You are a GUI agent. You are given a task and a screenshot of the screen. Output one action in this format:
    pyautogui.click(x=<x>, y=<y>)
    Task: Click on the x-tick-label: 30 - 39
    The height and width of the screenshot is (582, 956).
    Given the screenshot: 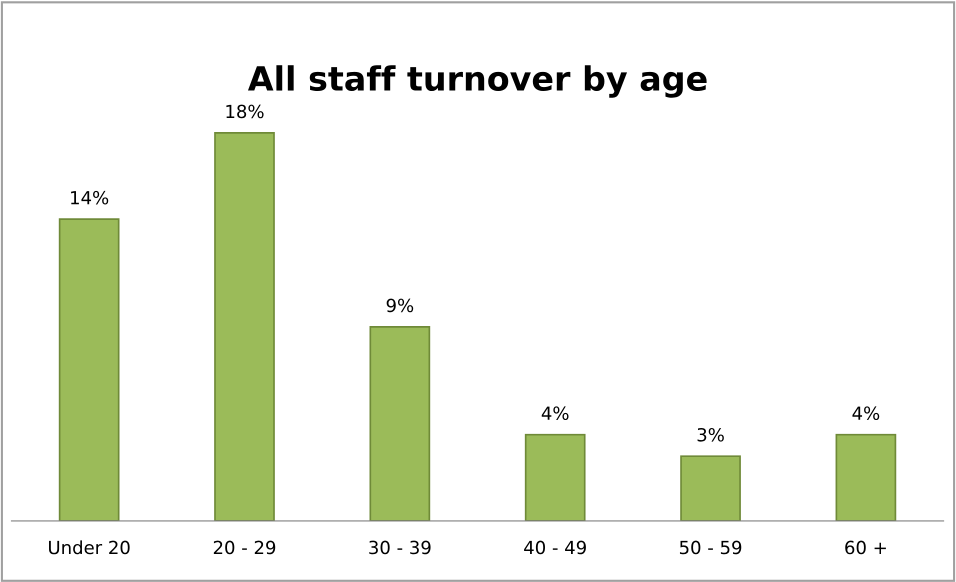 What is the action you would take?
    pyautogui.click(x=400, y=547)
    